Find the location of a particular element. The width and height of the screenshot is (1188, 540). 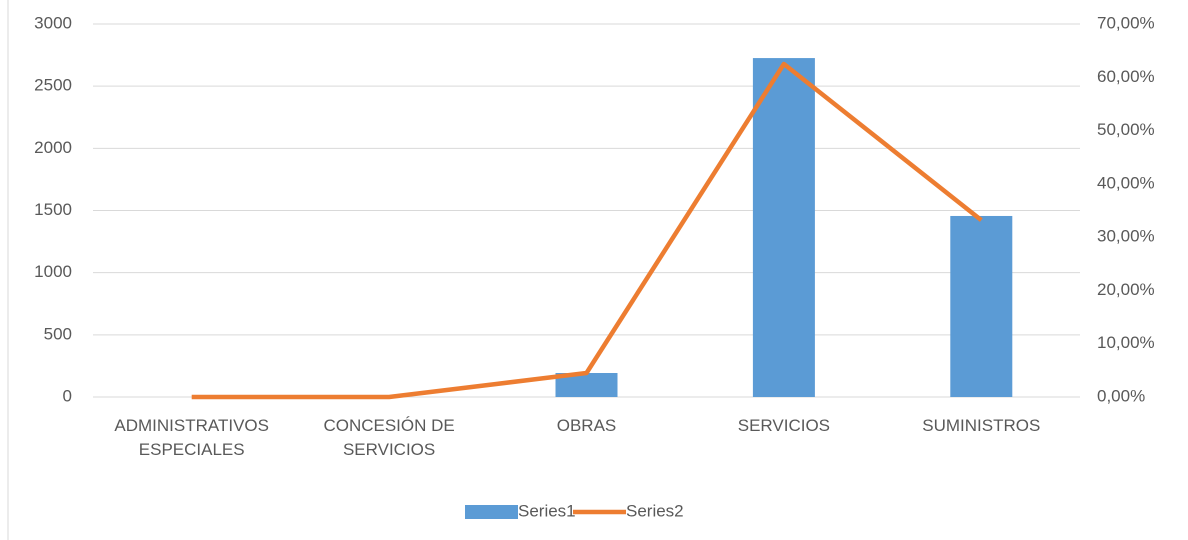

y-tick-label: 2500 is located at coordinates (53, 85).